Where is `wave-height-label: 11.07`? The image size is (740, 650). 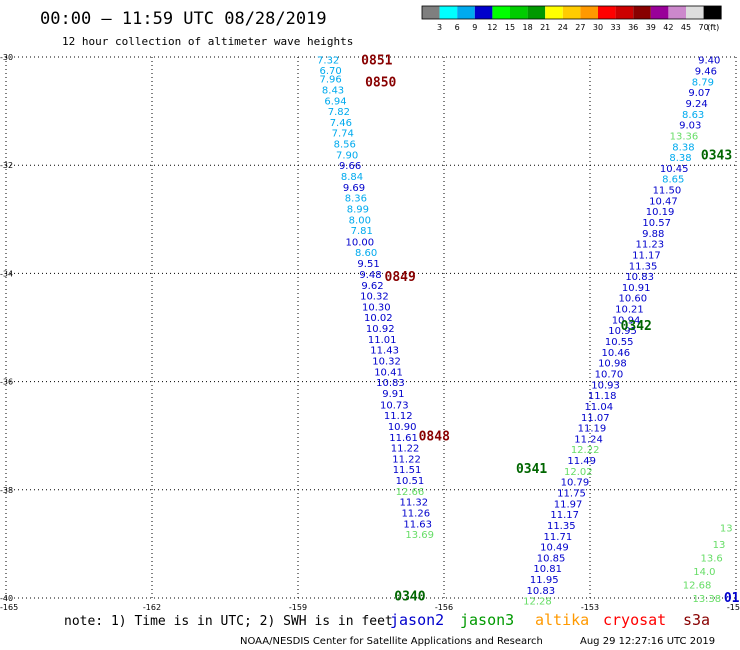
wave-height-label: 11.07 is located at coordinates (595, 418).